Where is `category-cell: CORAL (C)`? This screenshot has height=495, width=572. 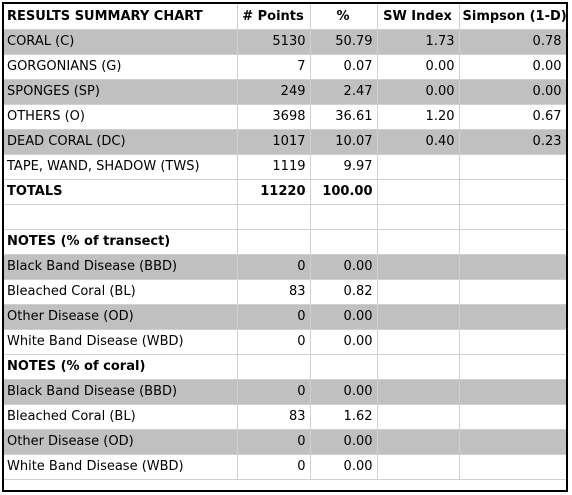 category-cell: CORAL (C) is located at coordinates (121, 42).